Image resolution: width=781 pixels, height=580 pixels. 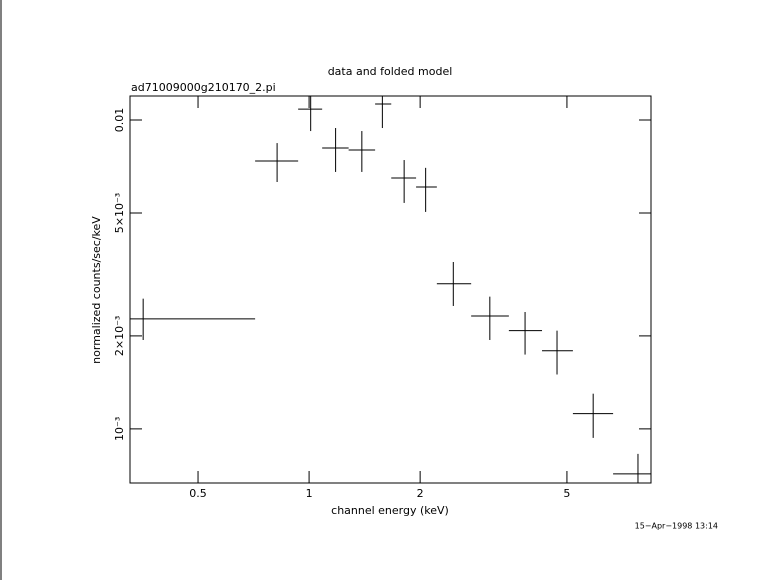 What do you see at coordinates (119, 120) in the screenshot?
I see `y-tick-label: 0.01` at bounding box center [119, 120].